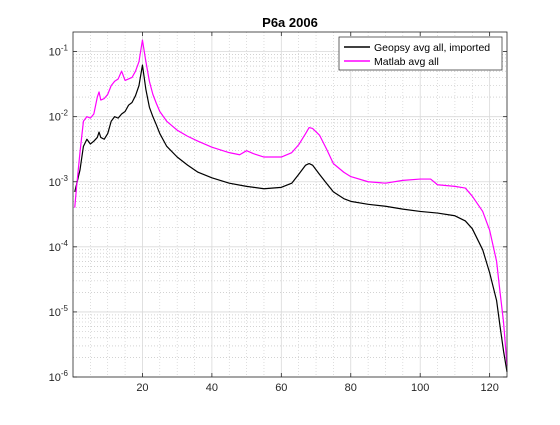 The width and height of the screenshot is (560, 425). I want to click on legend-entry: Geopsy avg all, imported, so click(432, 48).